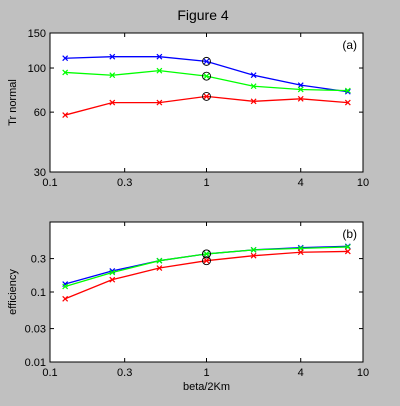 The image size is (400, 406). I want to click on panel-label: (a), so click(349, 45).